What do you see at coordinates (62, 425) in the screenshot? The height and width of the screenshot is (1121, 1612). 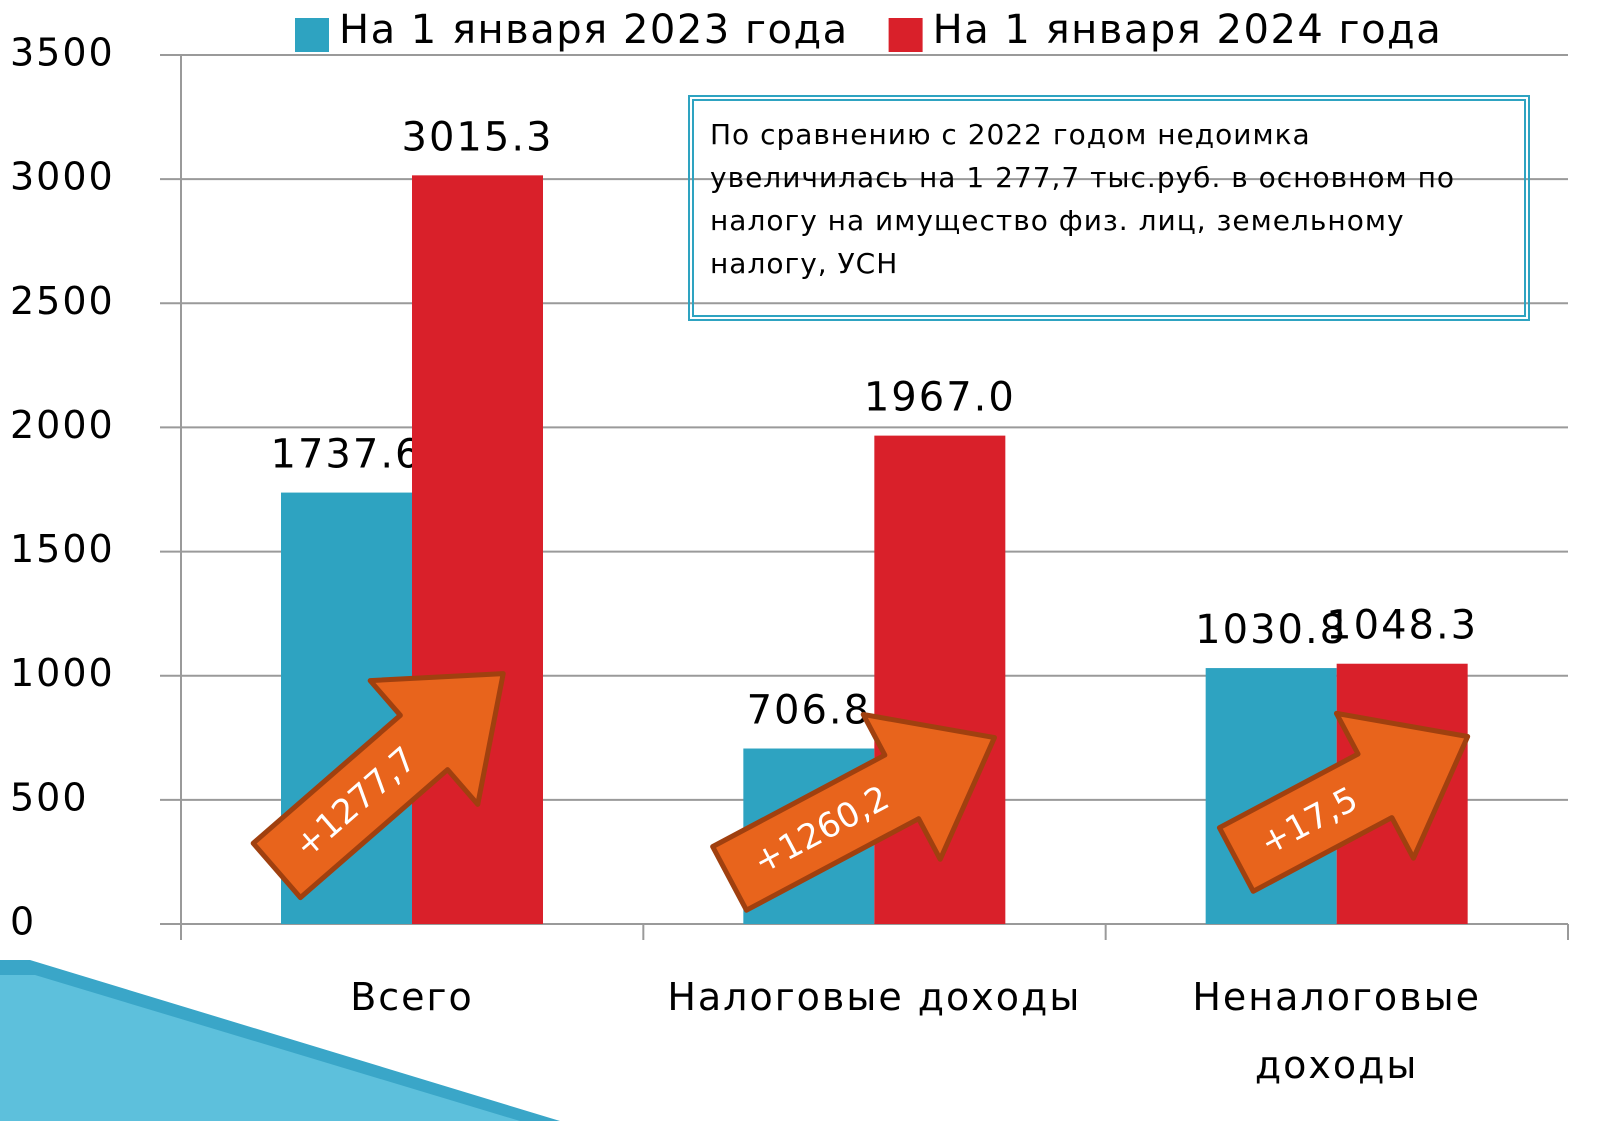 I see `y-tick-label: 2000` at bounding box center [62, 425].